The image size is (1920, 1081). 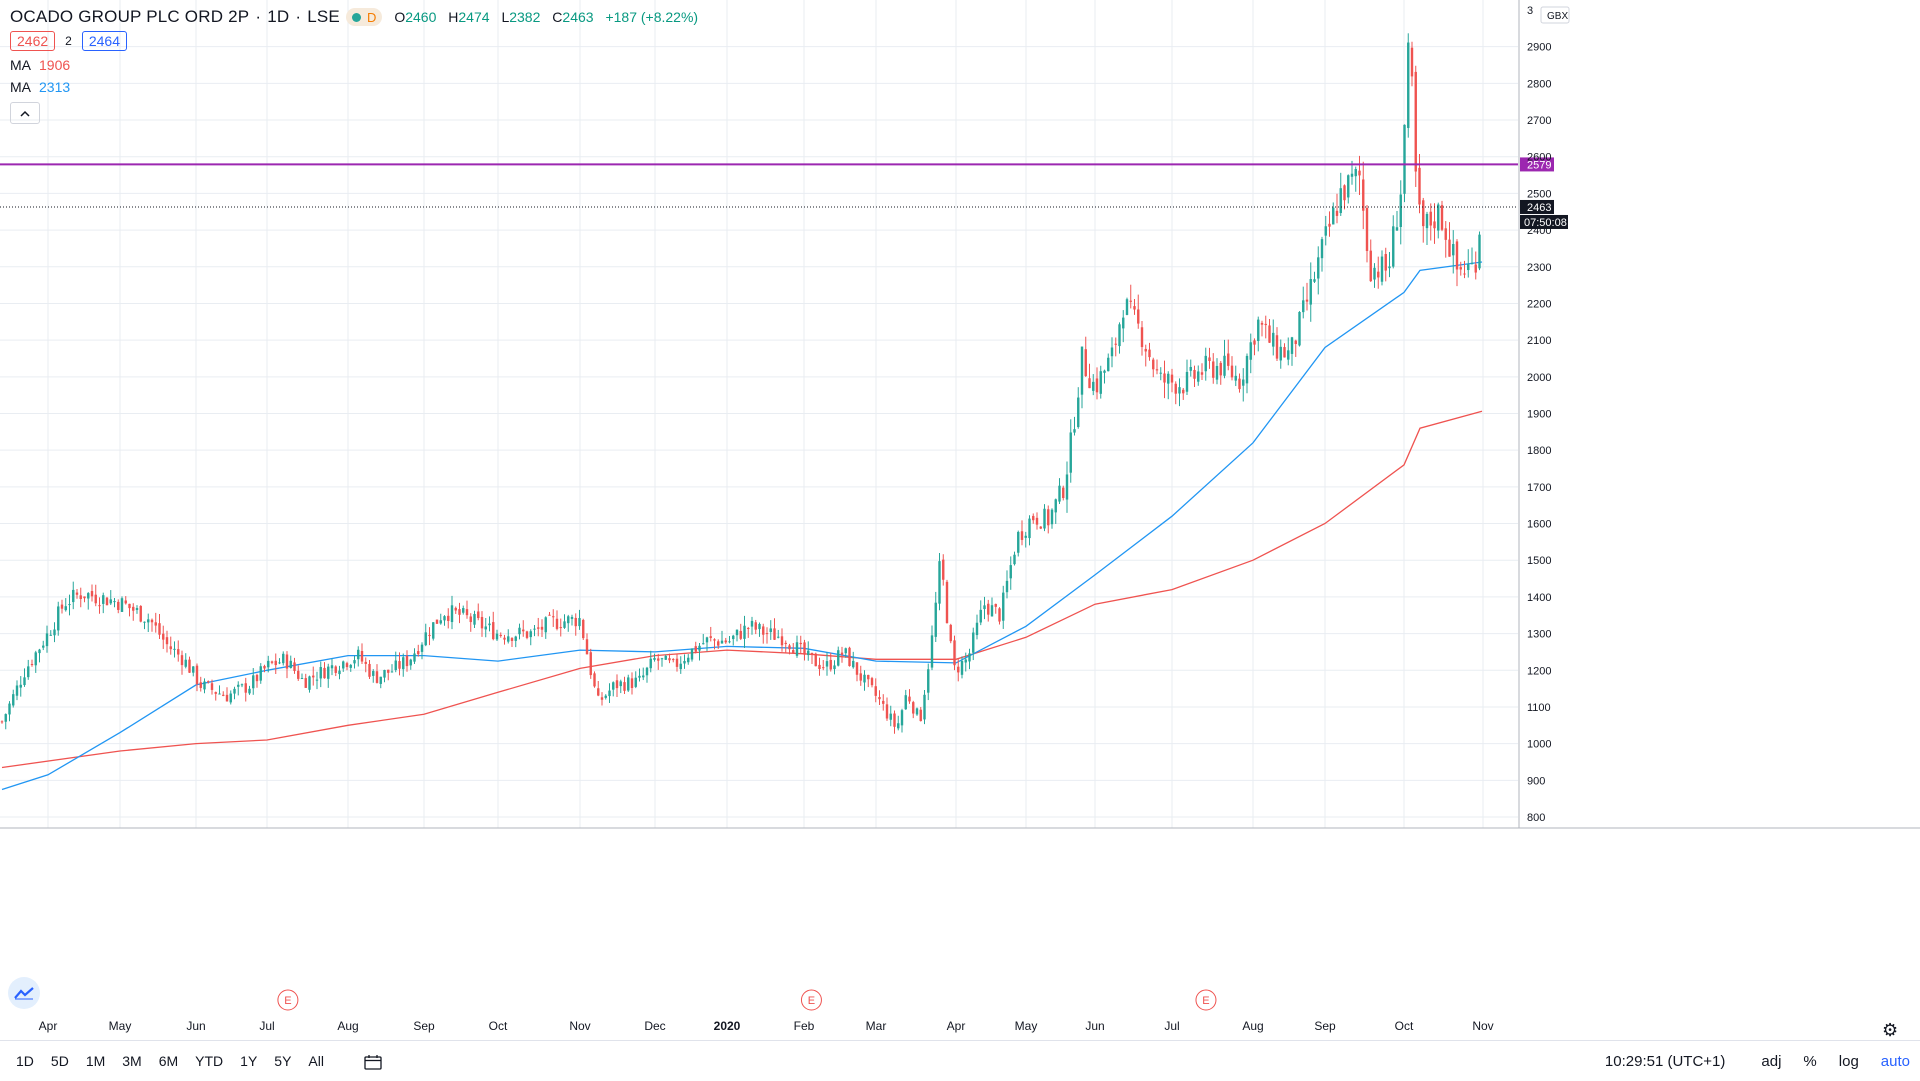 I want to click on range-6m-button: 6M, so click(x=168, y=1061).